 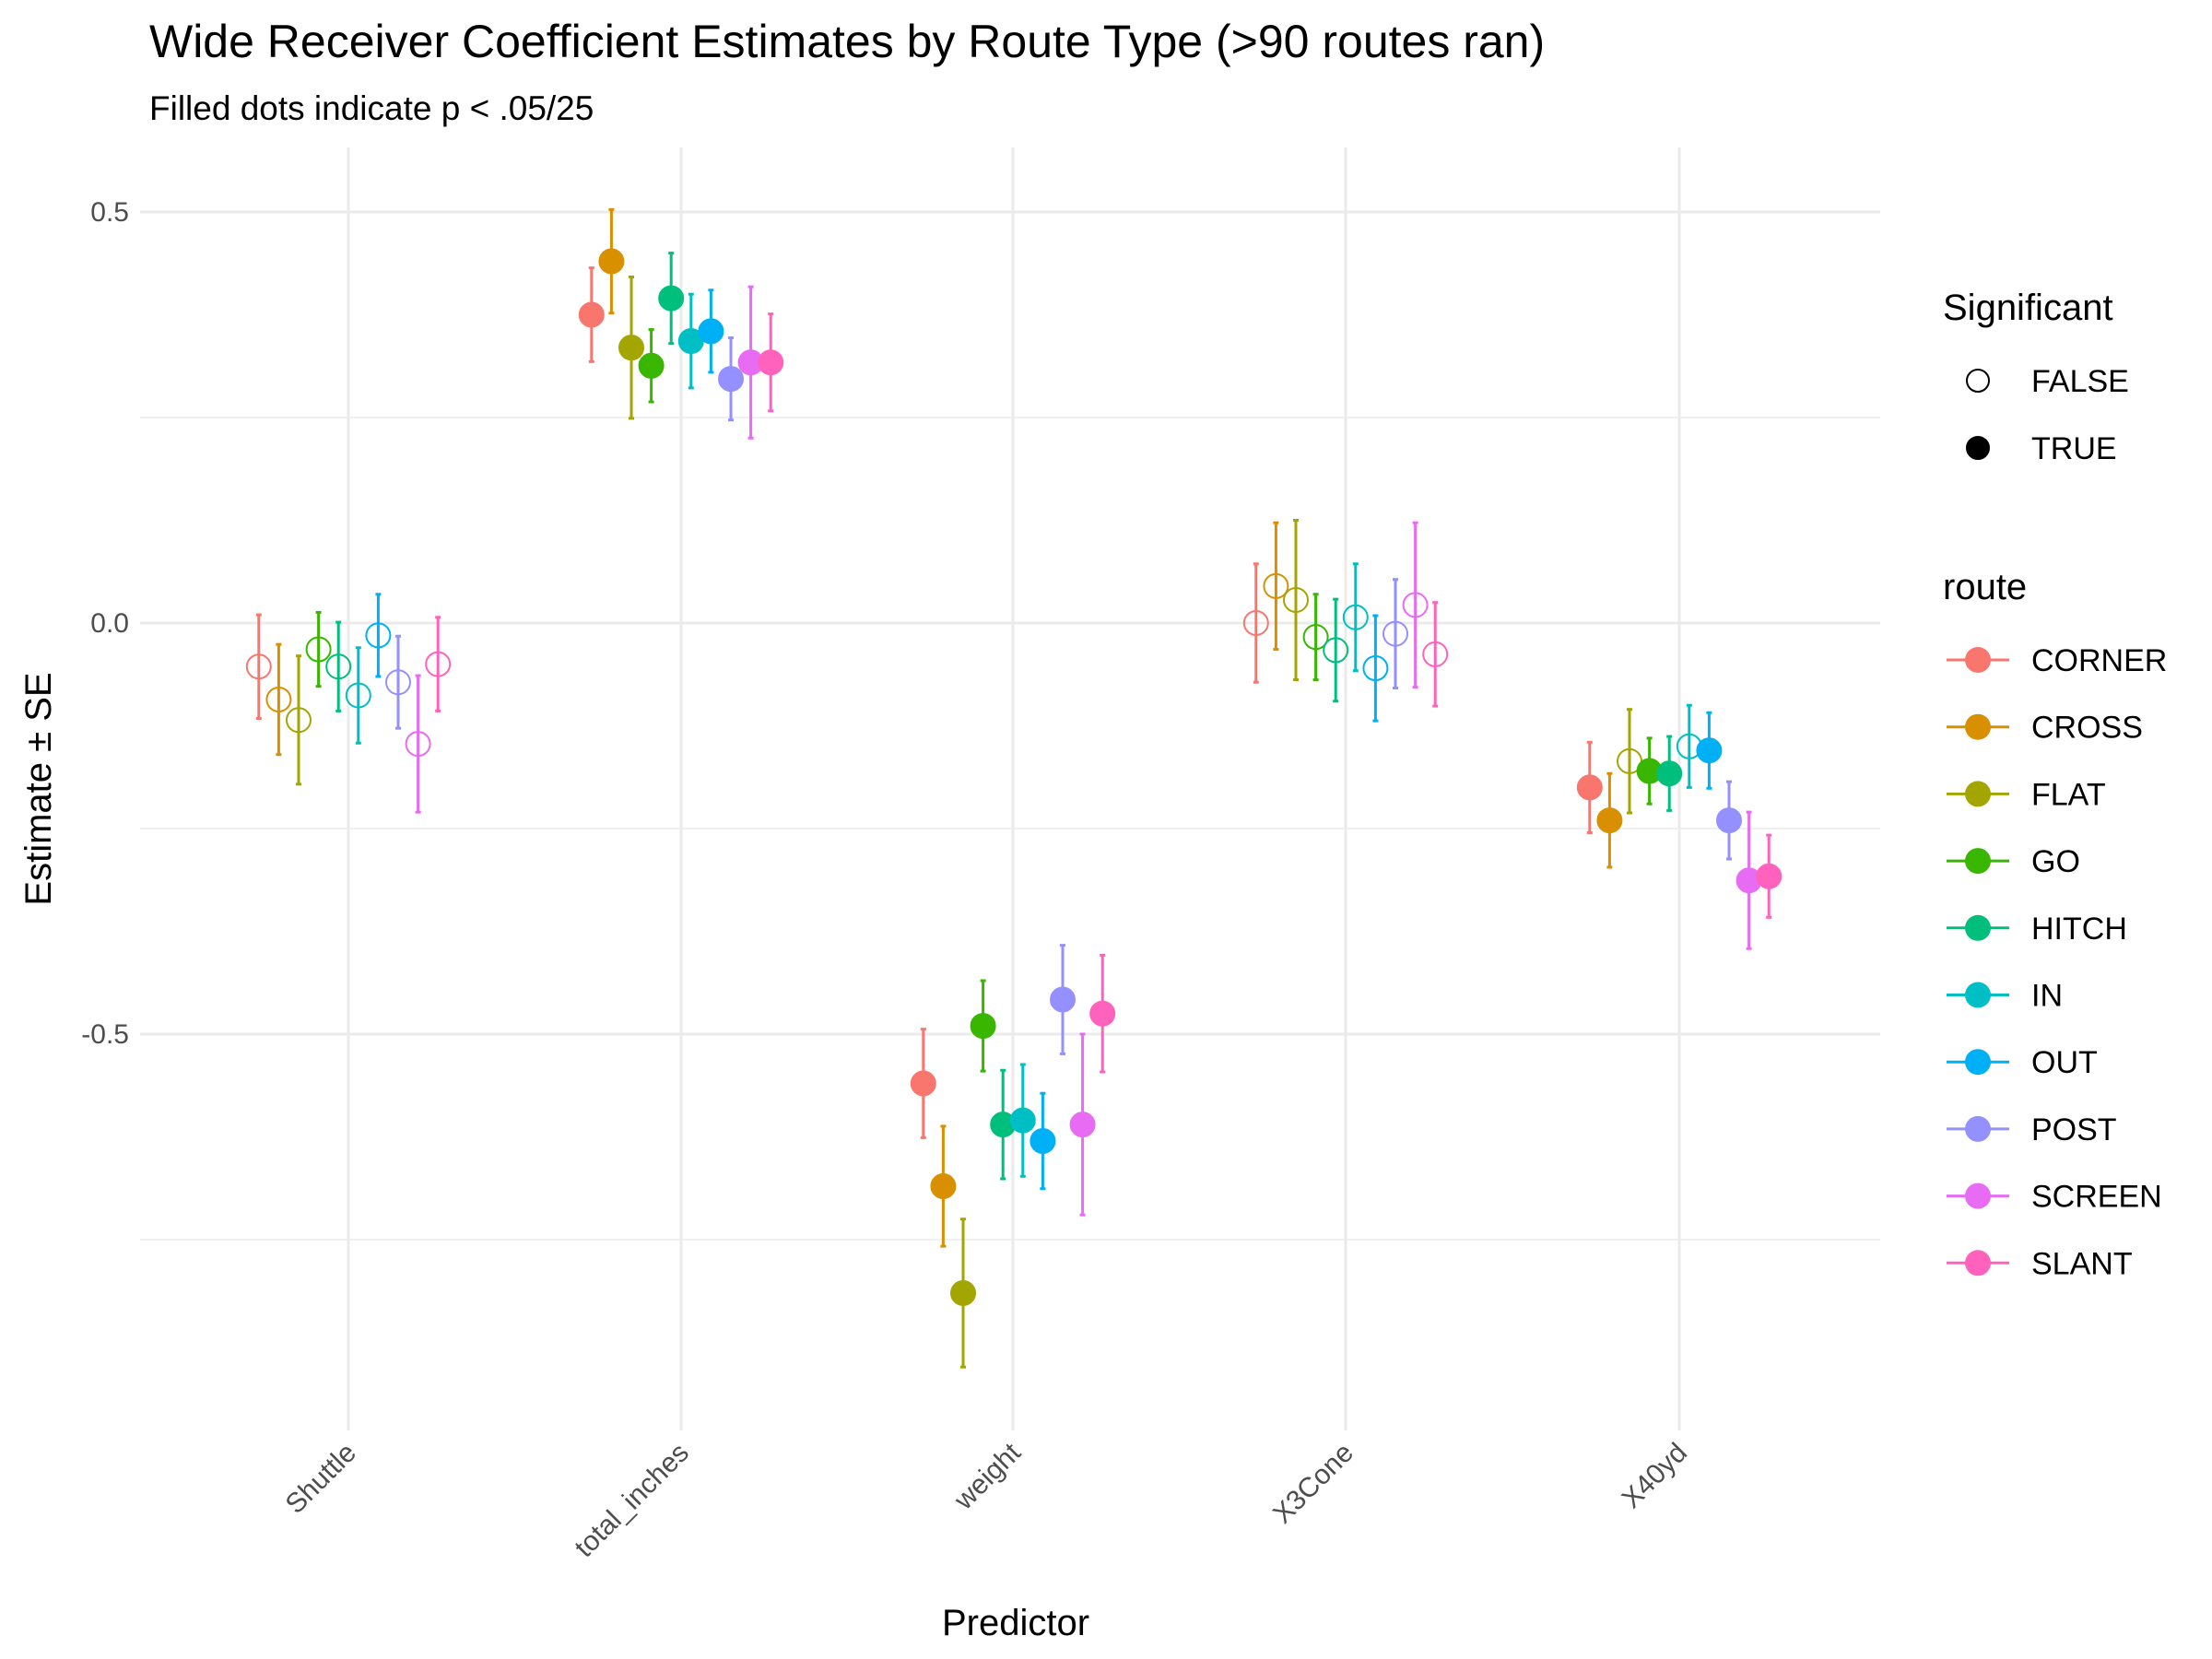 What do you see at coordinates (109, 212) in the screenshot?
I see `y-tick-label: 0.5` at bounding box center [109, 212].